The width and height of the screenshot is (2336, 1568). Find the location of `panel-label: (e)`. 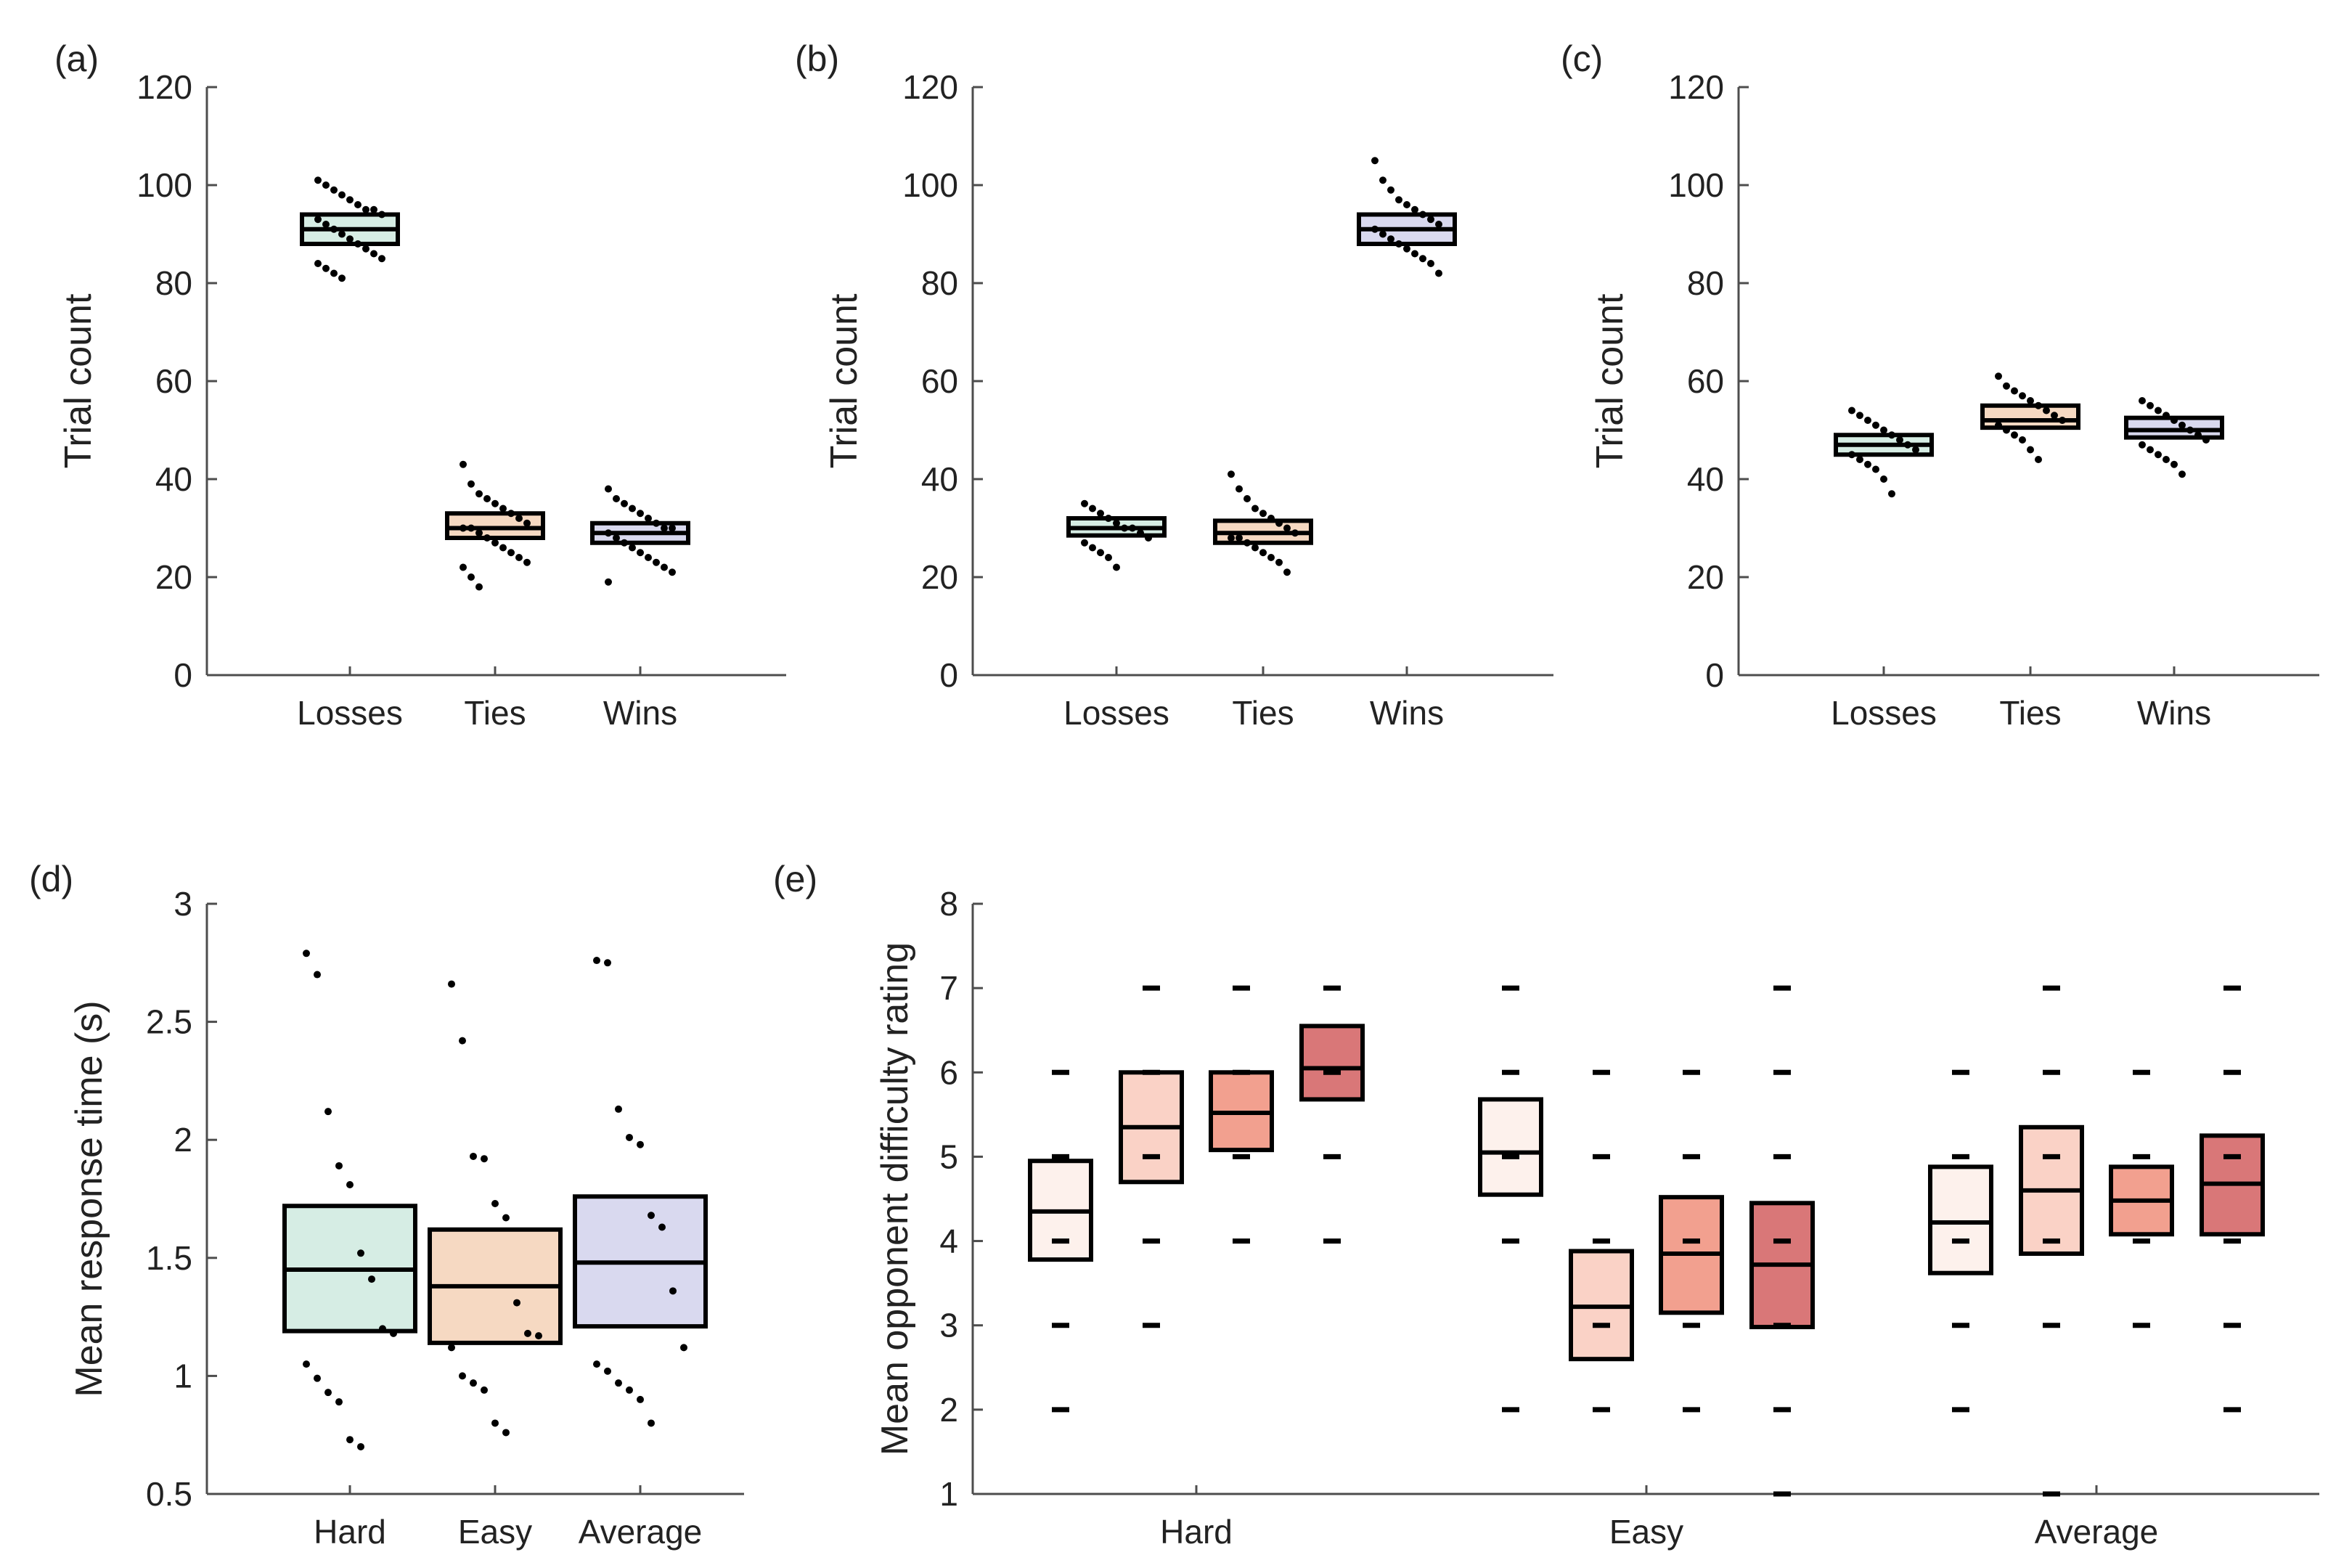

panel-label: (e) is located at coordinates (795, 879).